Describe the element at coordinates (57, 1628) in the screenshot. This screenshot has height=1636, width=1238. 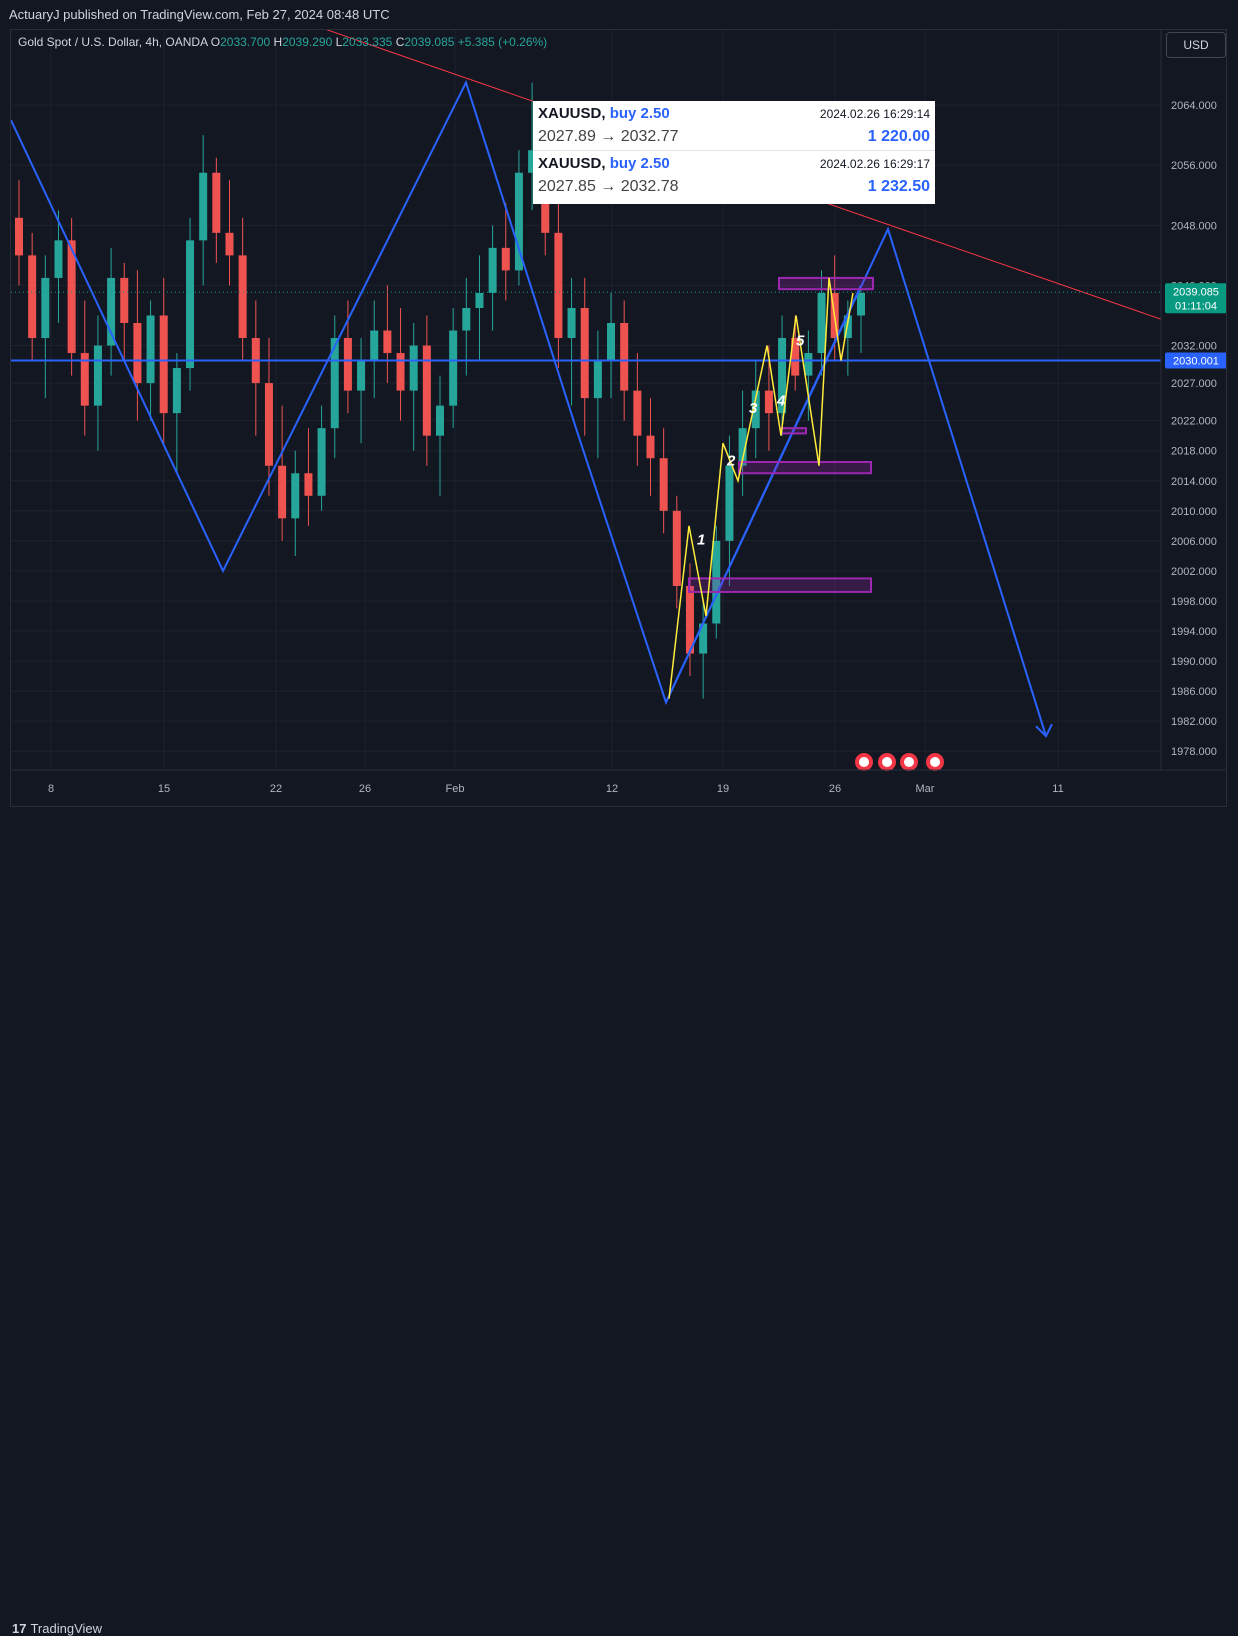
I see `tradingview-logo: 17 TradingView` at that location.